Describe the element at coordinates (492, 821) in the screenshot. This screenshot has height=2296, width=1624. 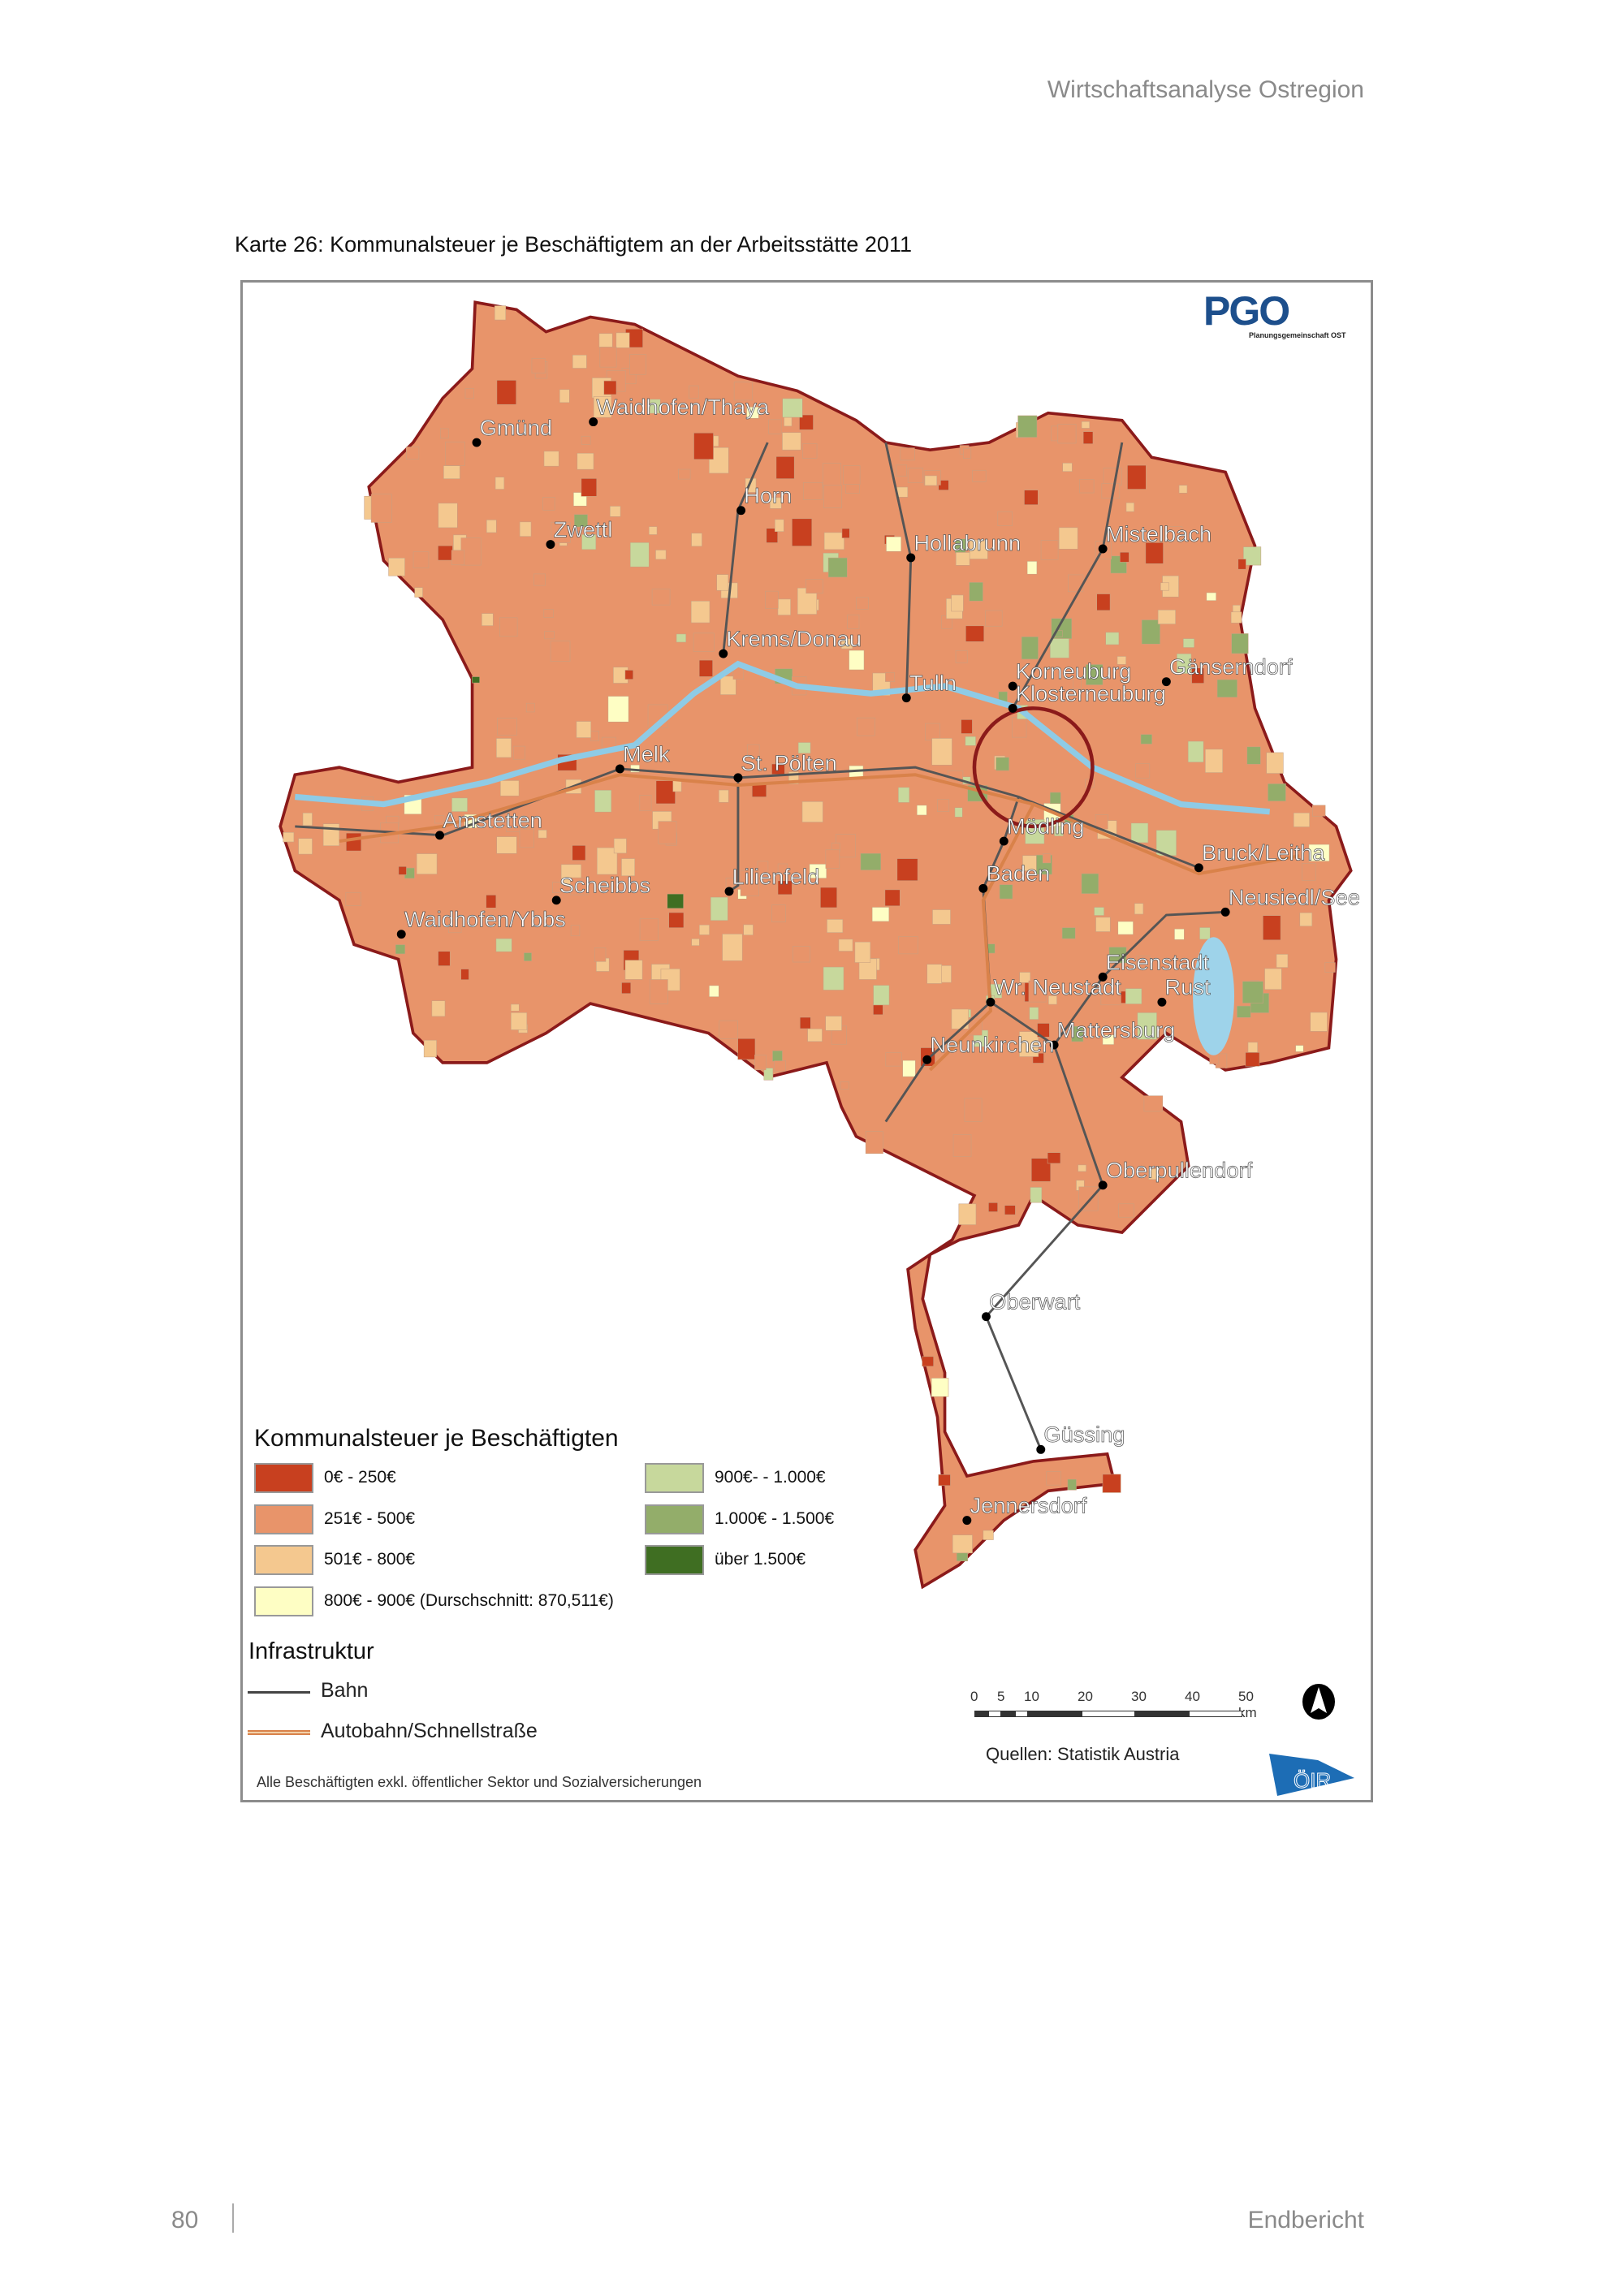
I see `city-label: Amstetten` at that location.